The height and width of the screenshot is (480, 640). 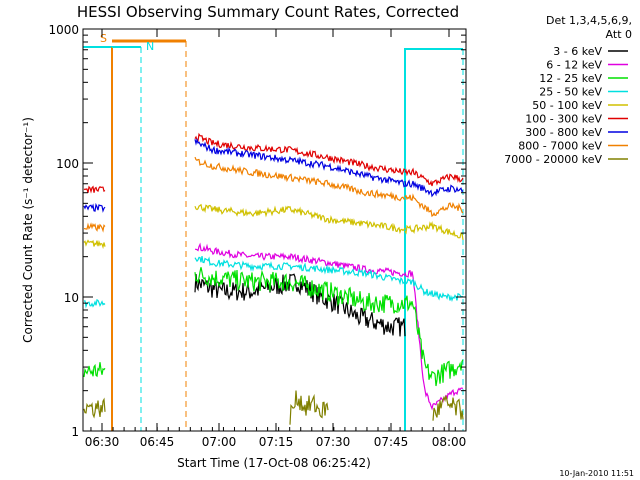 What do you see at coordinates (574, 65) in the screenshot?
I see `legend-label: 6 - 12 keV` at bounding box center [574, 65].